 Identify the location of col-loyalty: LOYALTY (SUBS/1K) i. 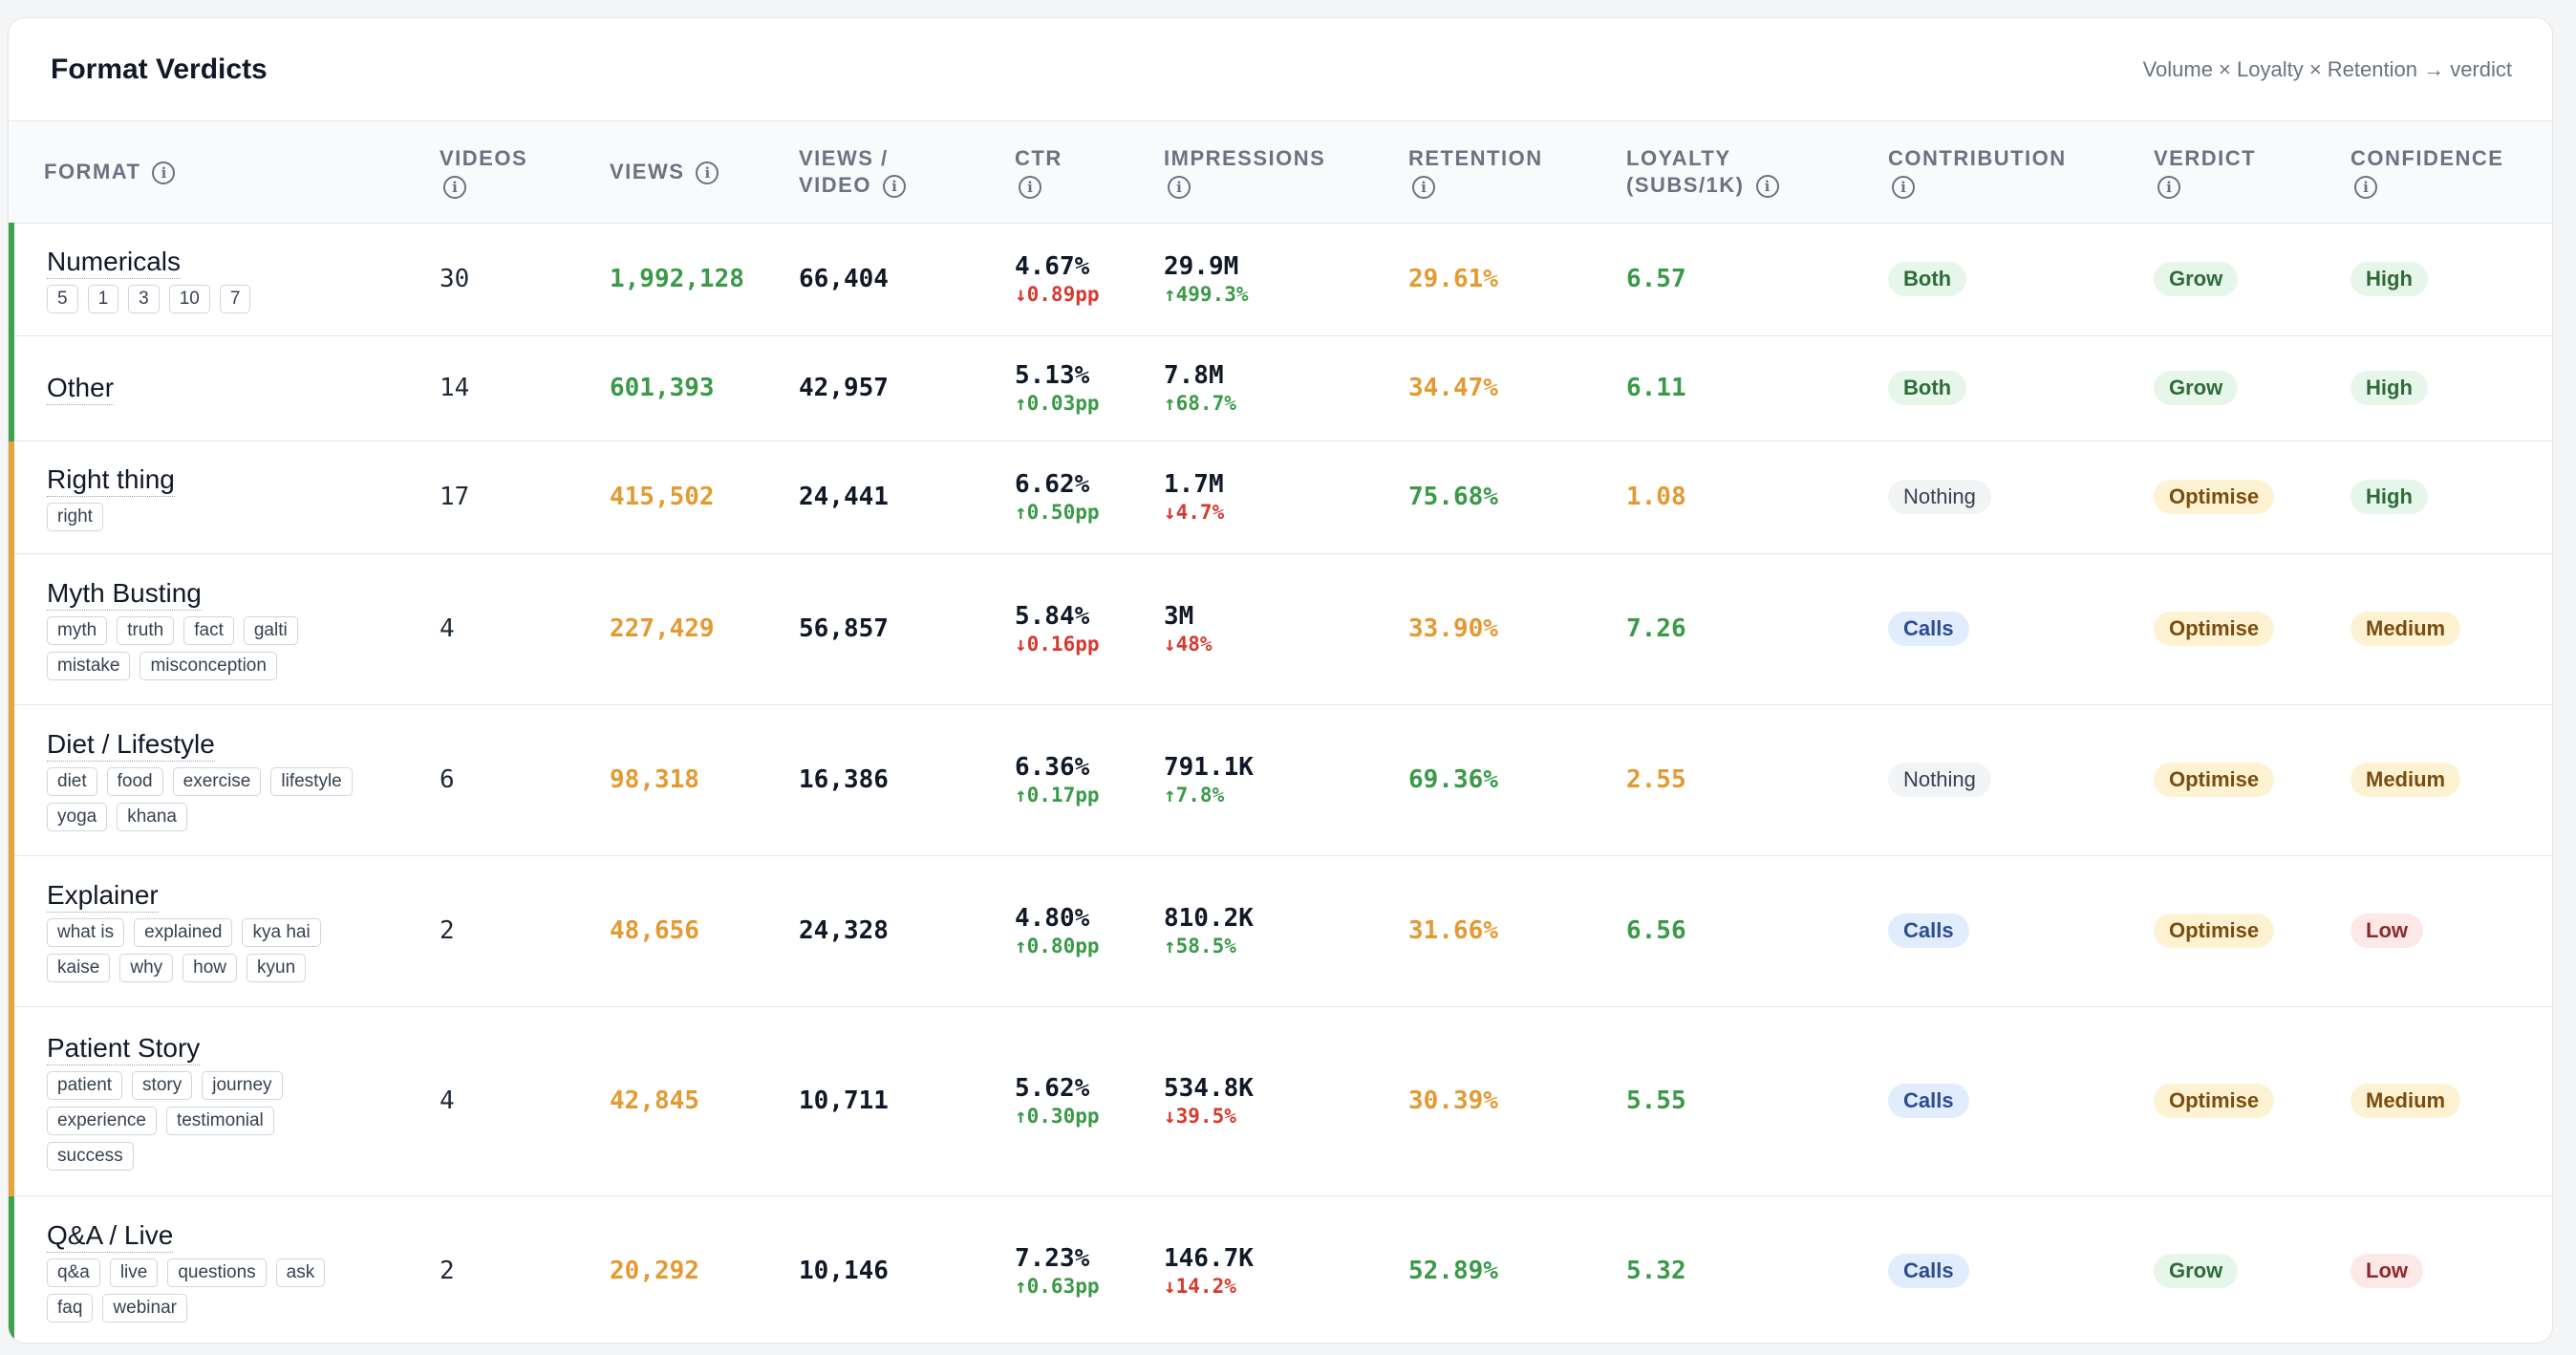
(1757, 172).